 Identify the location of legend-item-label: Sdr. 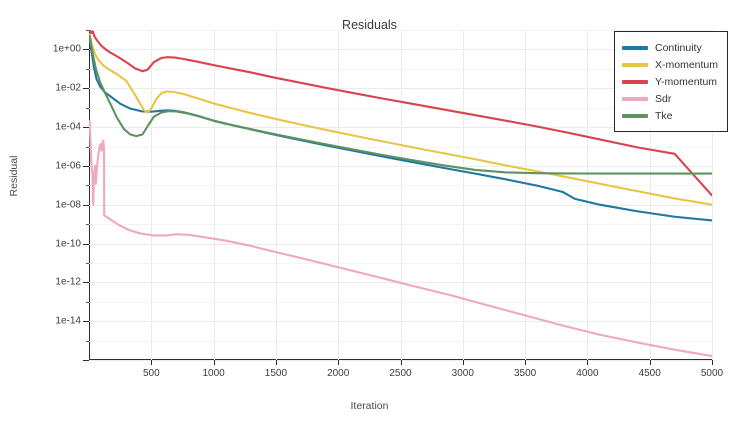
(663, 98).